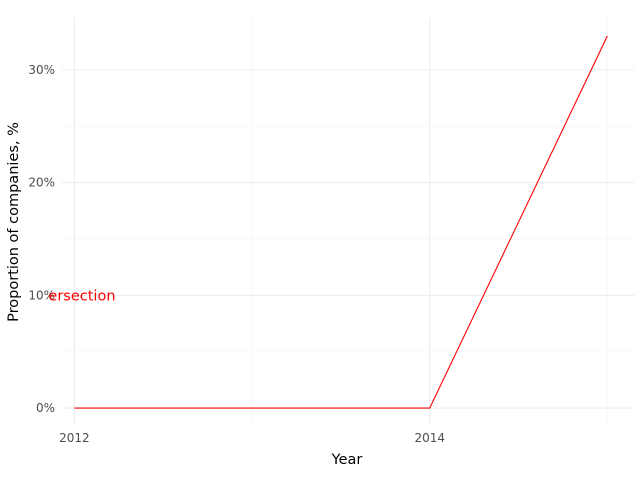  I want to click on annotations-group: ersection, so click(81, 296).